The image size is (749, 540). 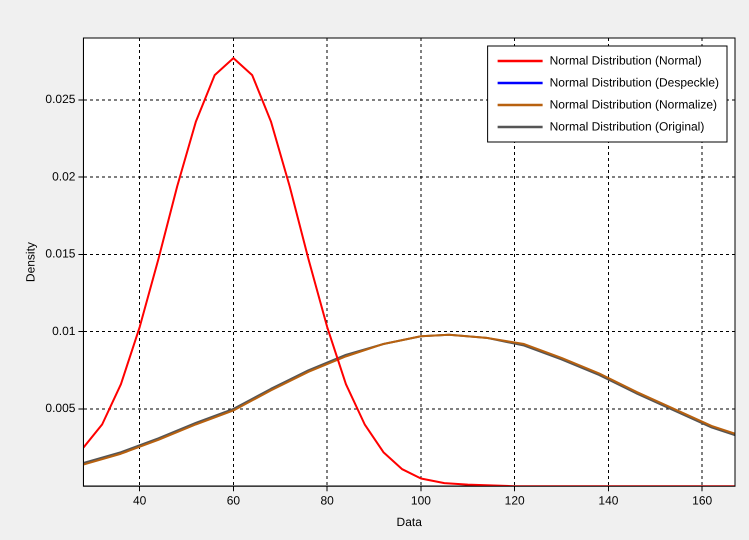 What do you see at coordinates (626, 60) in the screenshot?
I see `legend-label: Normal Distribution (Normal)` at bounding box center [626, 60].